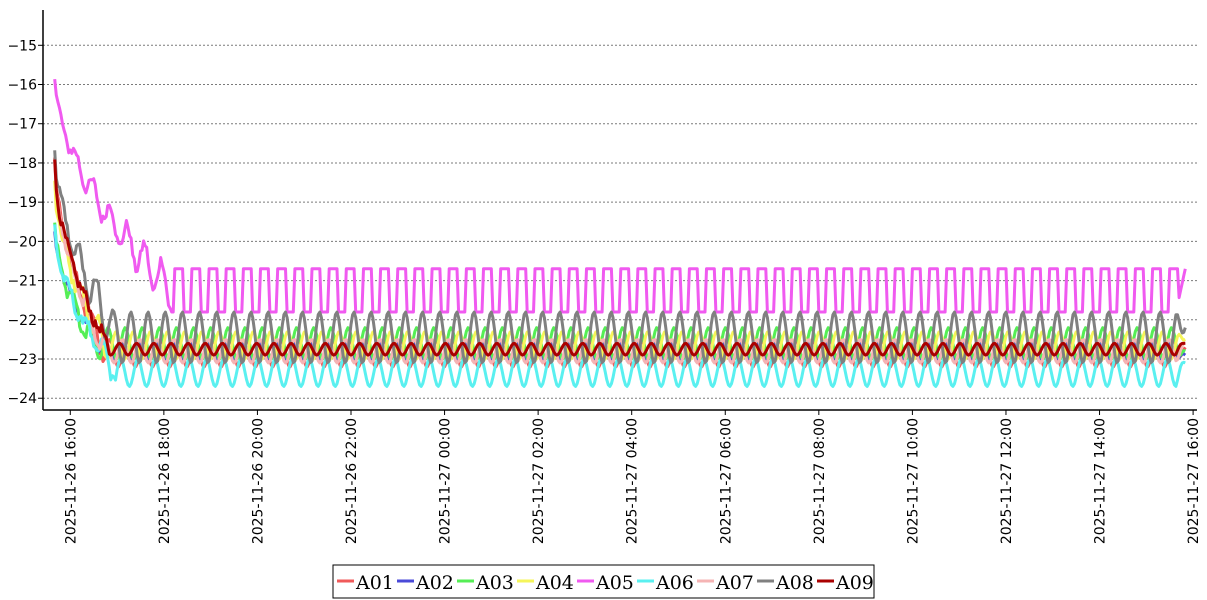  Describe the element at coordinates (794, 583) in the screenshot. I see `legend-label-a08: A08` at that location.